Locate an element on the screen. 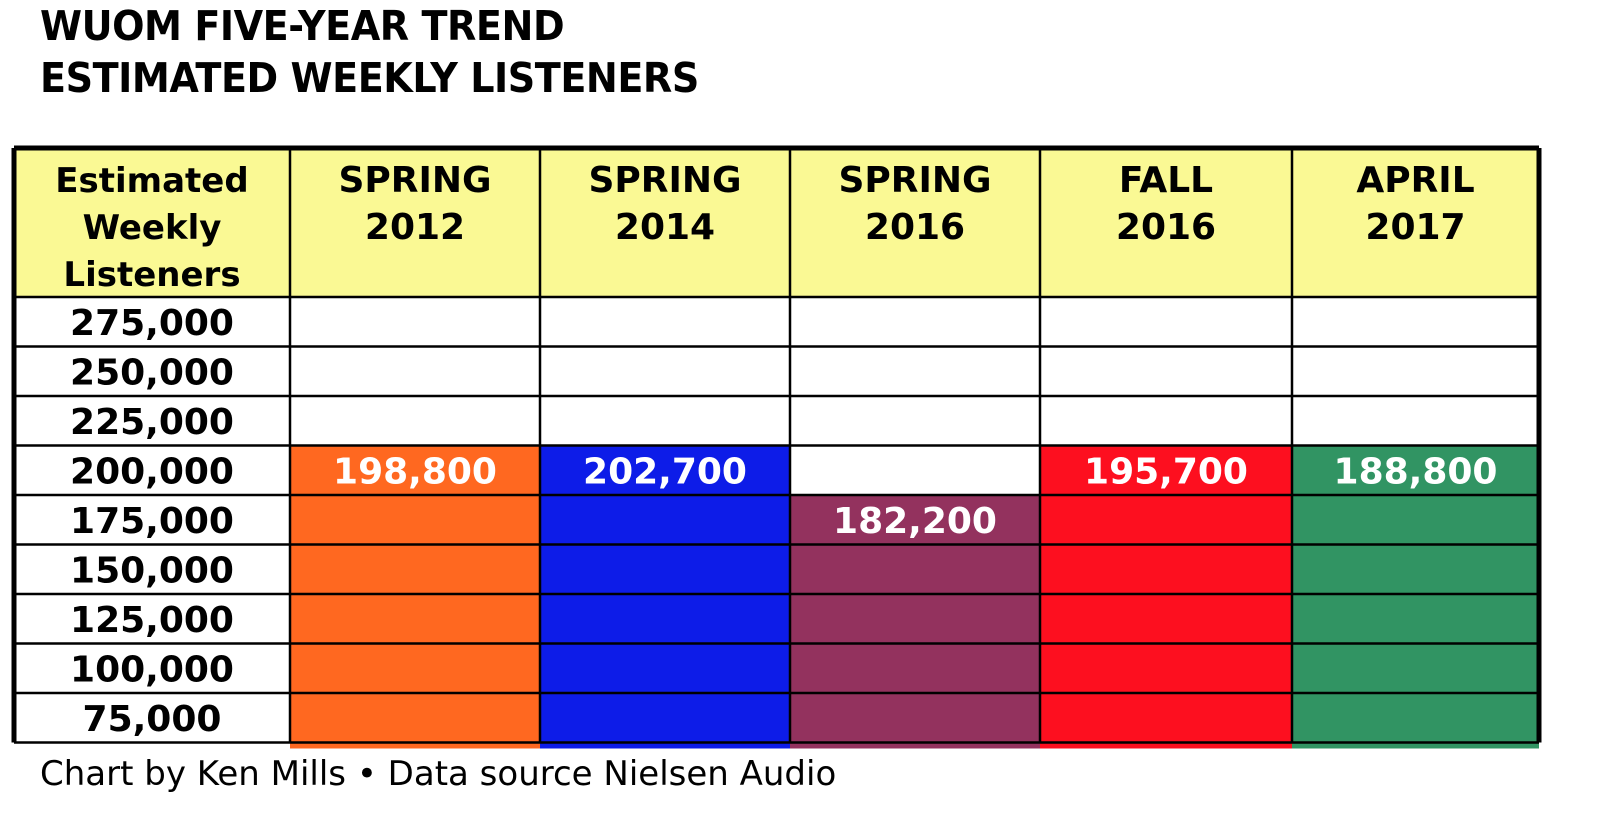 The width and height of the screenshot is (1600, 823). y-tick-label: 225,000 is located at coordinates (152, 422).